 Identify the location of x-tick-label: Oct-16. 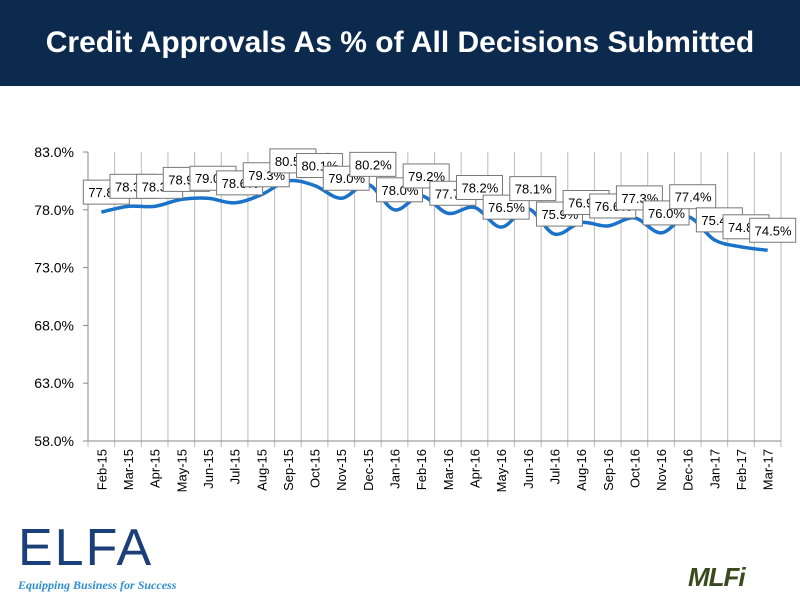
(634, 468).